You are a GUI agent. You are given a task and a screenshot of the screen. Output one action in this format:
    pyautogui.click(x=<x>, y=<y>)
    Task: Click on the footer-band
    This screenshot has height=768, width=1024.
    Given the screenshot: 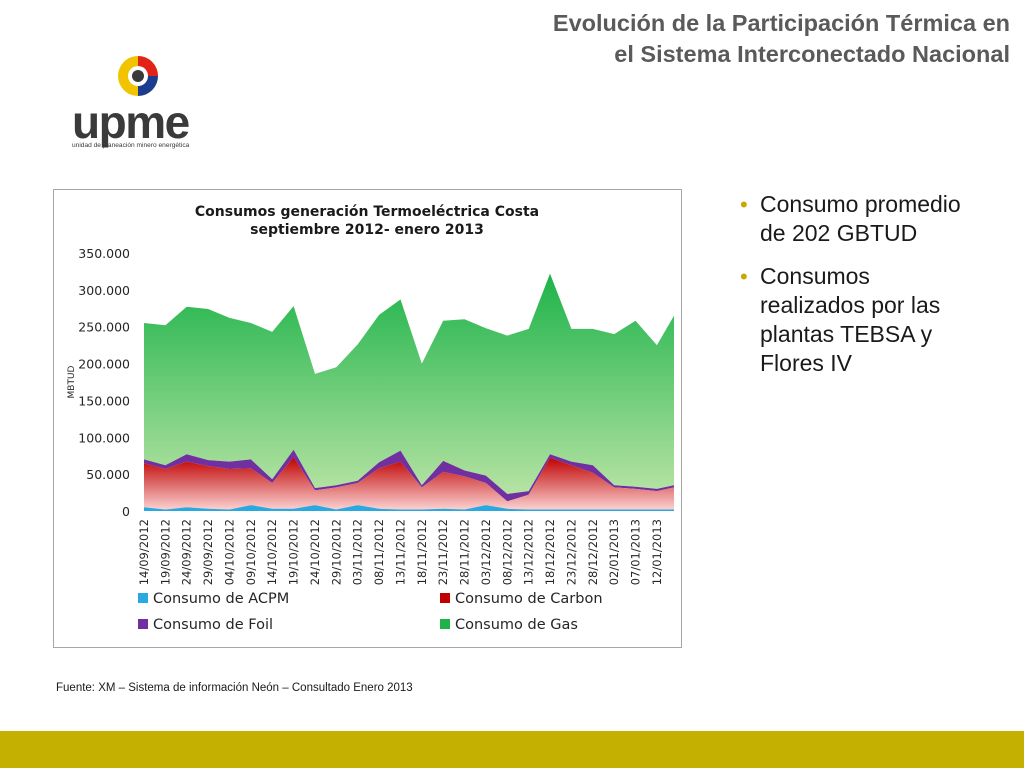 What is the action you would take?
    pyautogui.click(x=512, y=749)
    